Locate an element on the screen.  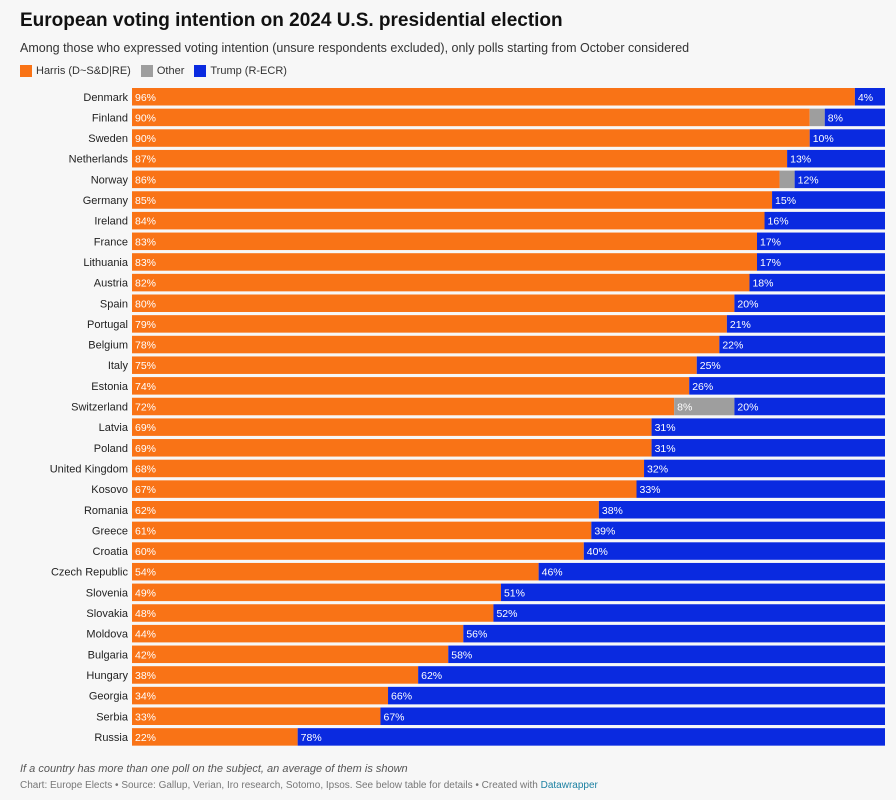
category-label-united-kingdom: United Kingdom is located at coordinates (89, 469).